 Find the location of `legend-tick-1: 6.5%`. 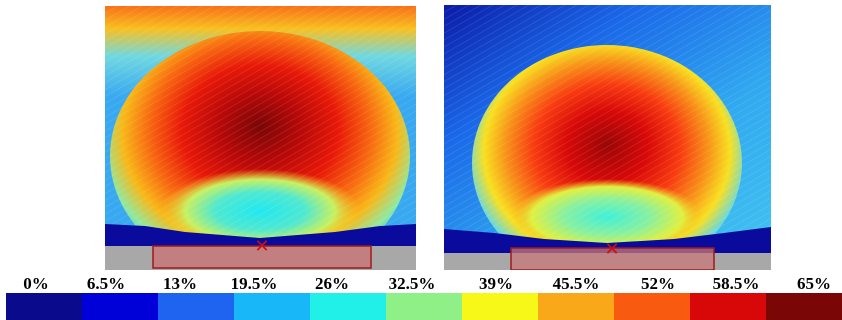

legend-tick-1: 6.5% is located at coordinates (106, 283).